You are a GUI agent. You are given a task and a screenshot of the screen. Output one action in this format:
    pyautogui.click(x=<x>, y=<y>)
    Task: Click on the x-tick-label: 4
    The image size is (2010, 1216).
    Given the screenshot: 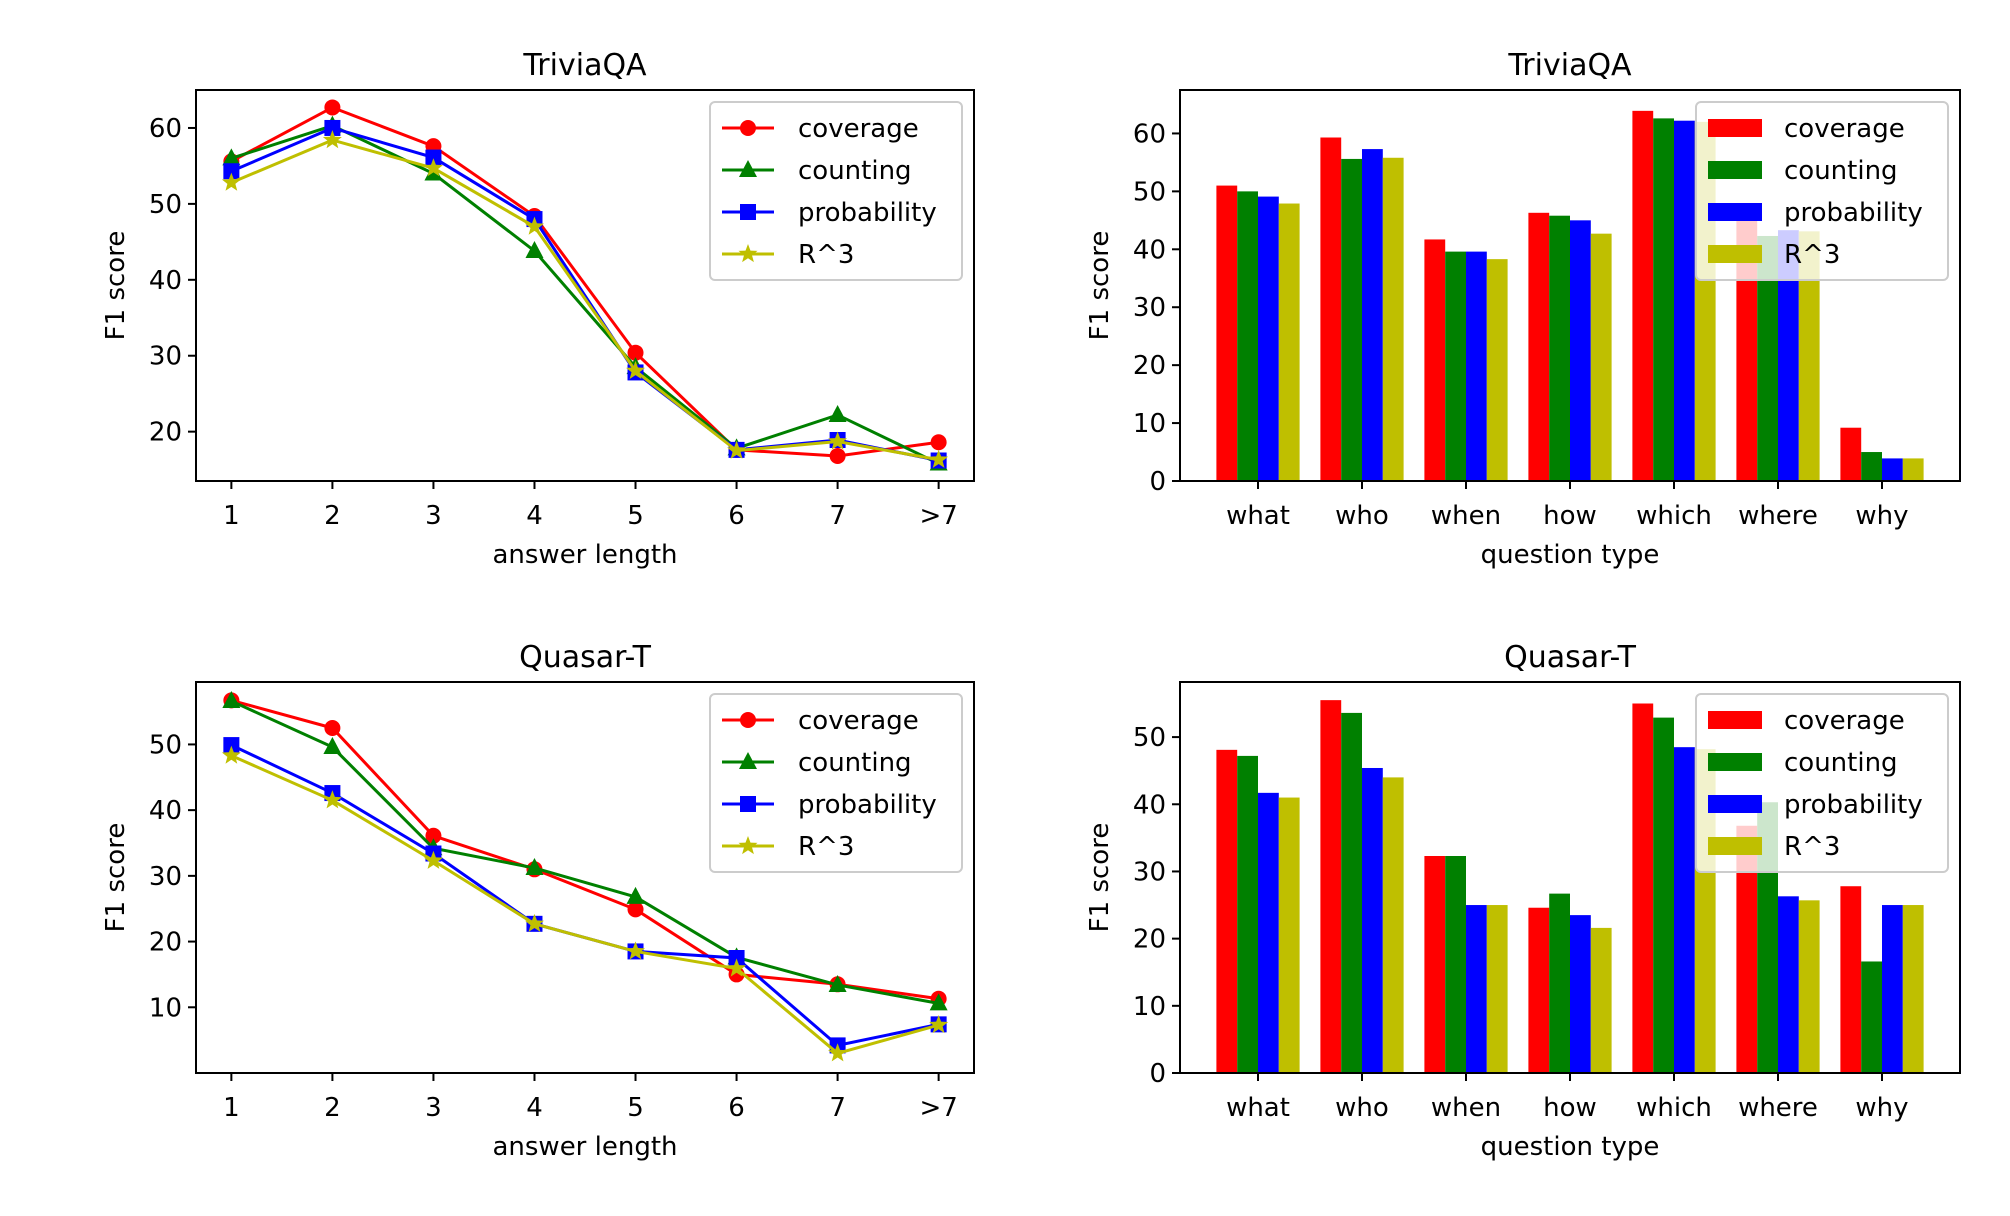 What is the action you would take?
    pyautogui.click(x=534, y=1108)
    